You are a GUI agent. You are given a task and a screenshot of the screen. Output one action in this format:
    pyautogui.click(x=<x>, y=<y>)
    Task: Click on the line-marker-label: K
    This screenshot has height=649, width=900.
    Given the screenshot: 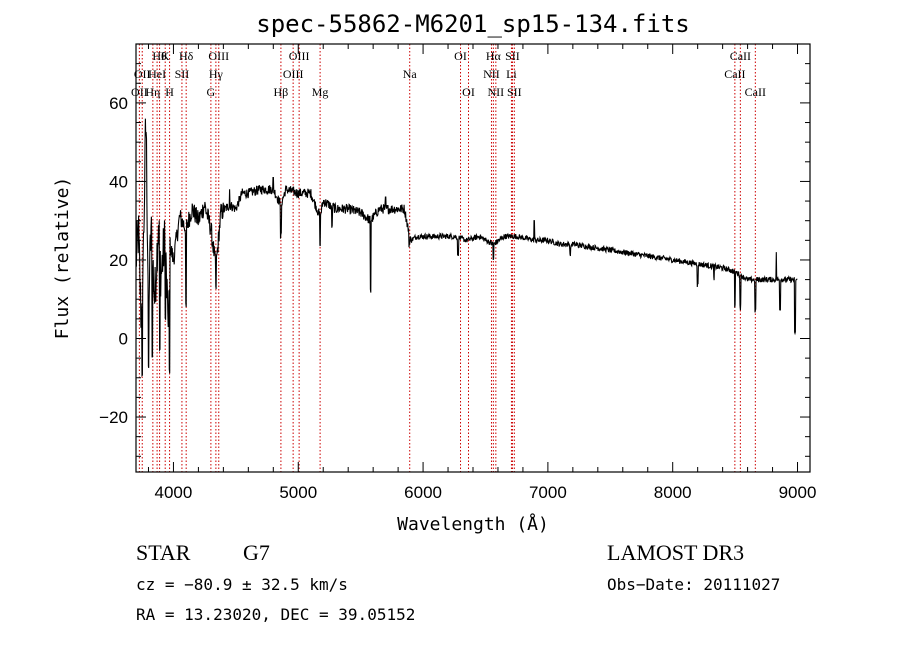 What is the action you would take?
    pyautogui.click(x=165, y=56)
    